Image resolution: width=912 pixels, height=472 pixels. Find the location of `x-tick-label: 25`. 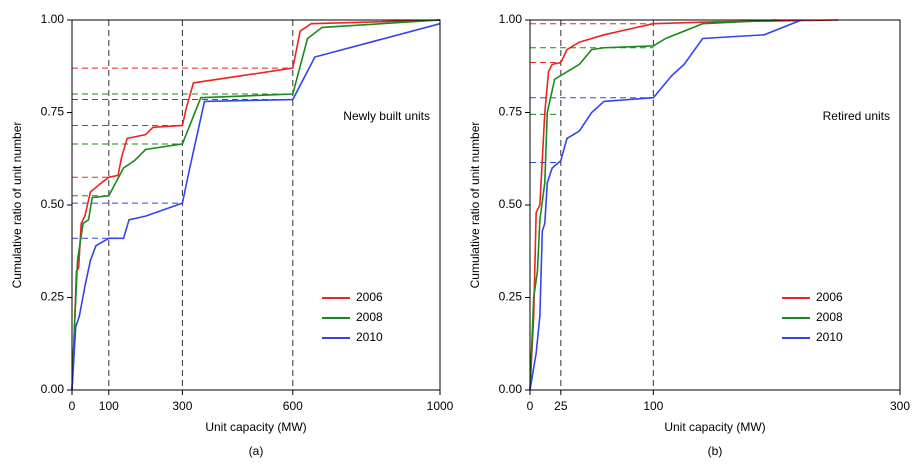

x-tick-label: 25 is located at coordinates (561, 406).